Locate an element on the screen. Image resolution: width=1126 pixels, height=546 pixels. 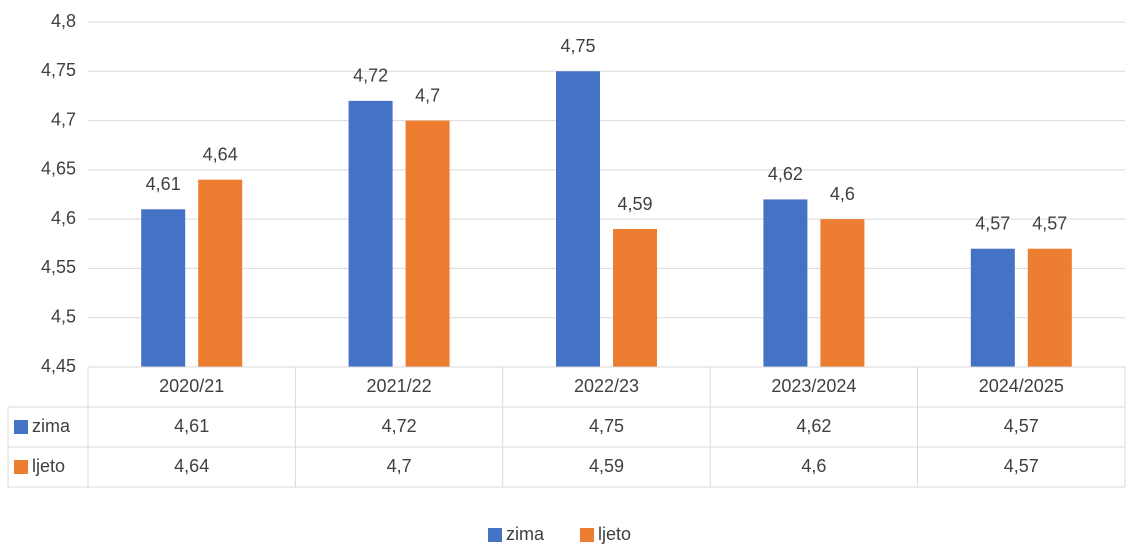
data-label: 4,59 is located at coordinates (634, 204).